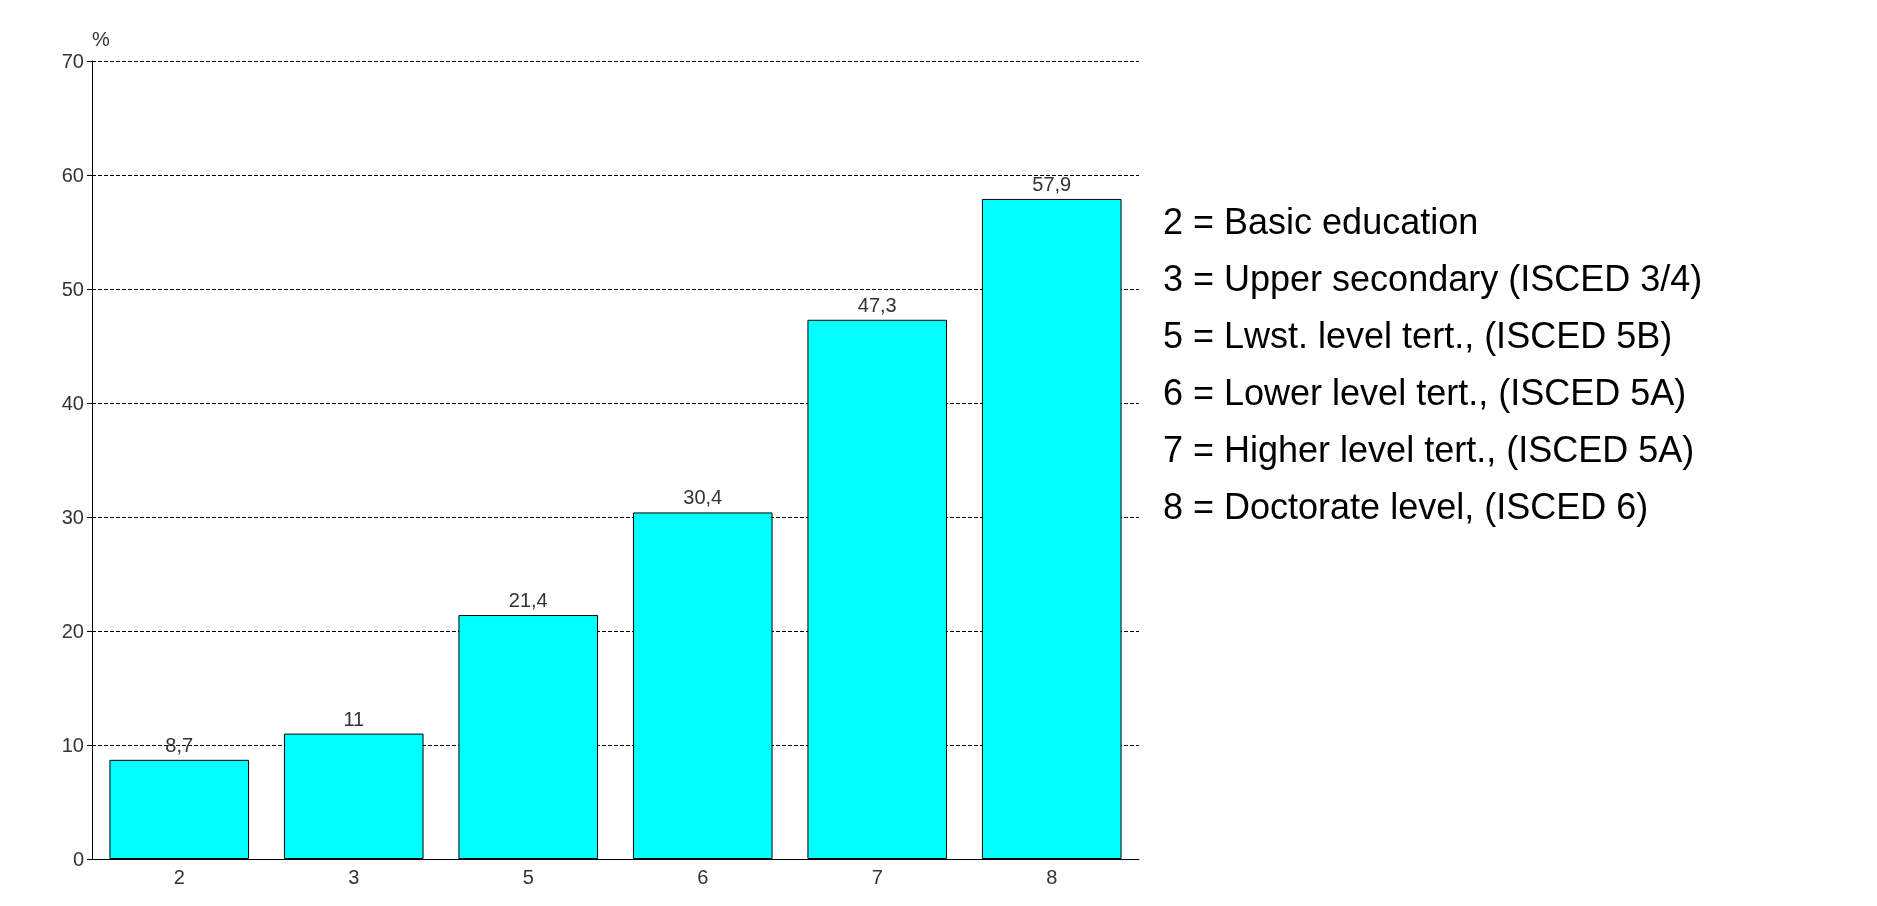 This screenshot has height=906, width=1877. What do you see at coordinates (72, 61) in the screenshot?
I see `y-tick-label: 70` at bounding box center [72, 61].